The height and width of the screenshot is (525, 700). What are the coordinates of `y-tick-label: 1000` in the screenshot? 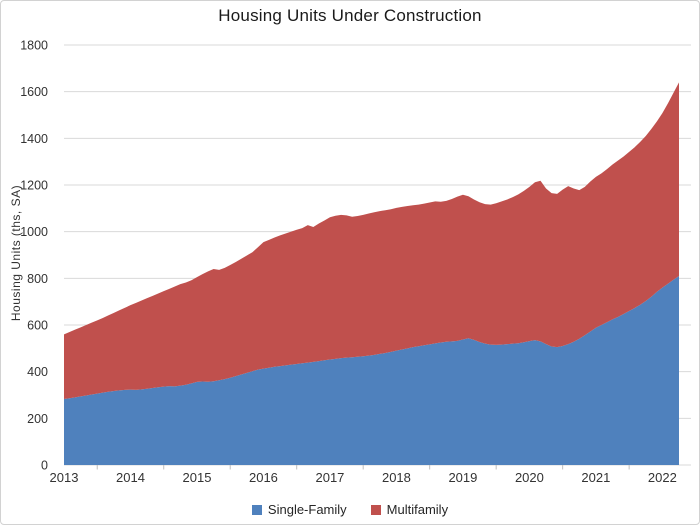 It's located at (34, 232).